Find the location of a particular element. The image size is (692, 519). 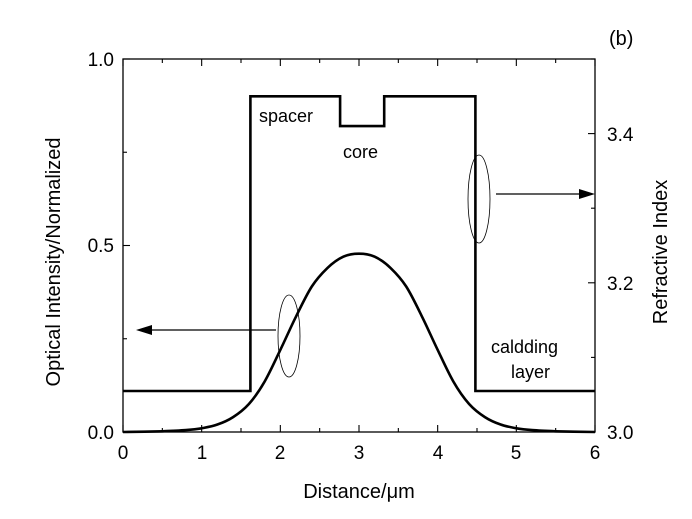

y-left-tick-label: 1.0 is located at coordinates (101, 60).